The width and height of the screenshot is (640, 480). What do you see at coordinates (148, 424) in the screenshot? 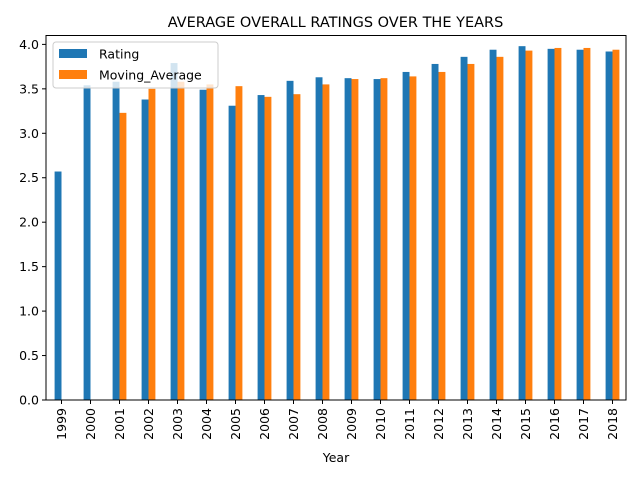
I see `x-tick-label: 2002` at bounding box center [148, 424].